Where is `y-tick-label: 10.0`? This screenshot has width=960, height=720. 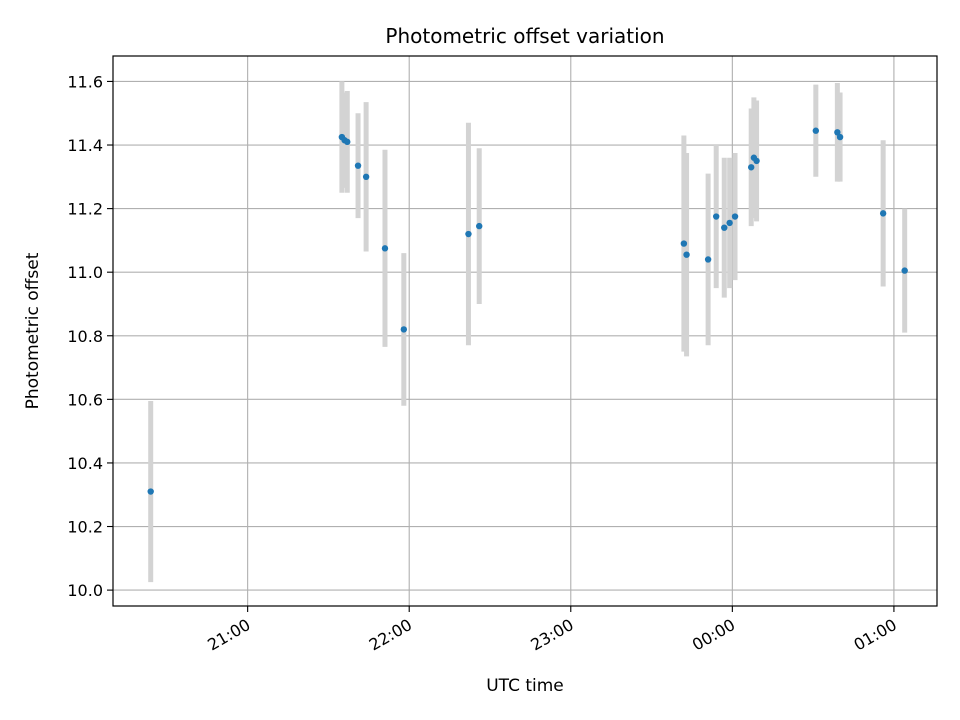 y-tick-label: 10.0 is located at coordinates (85, 590).